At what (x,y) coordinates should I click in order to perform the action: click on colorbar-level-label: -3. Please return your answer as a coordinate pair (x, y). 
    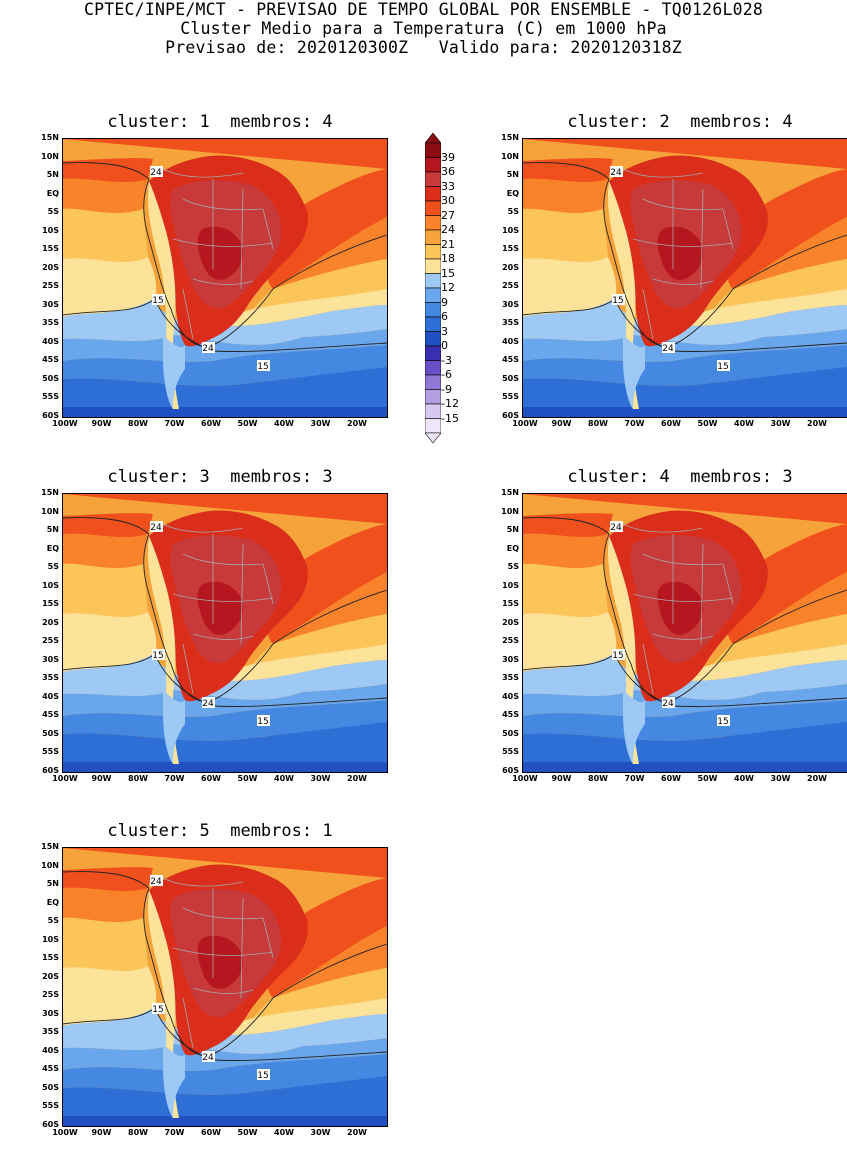
    Looking at the image, I should click on (446, 360).